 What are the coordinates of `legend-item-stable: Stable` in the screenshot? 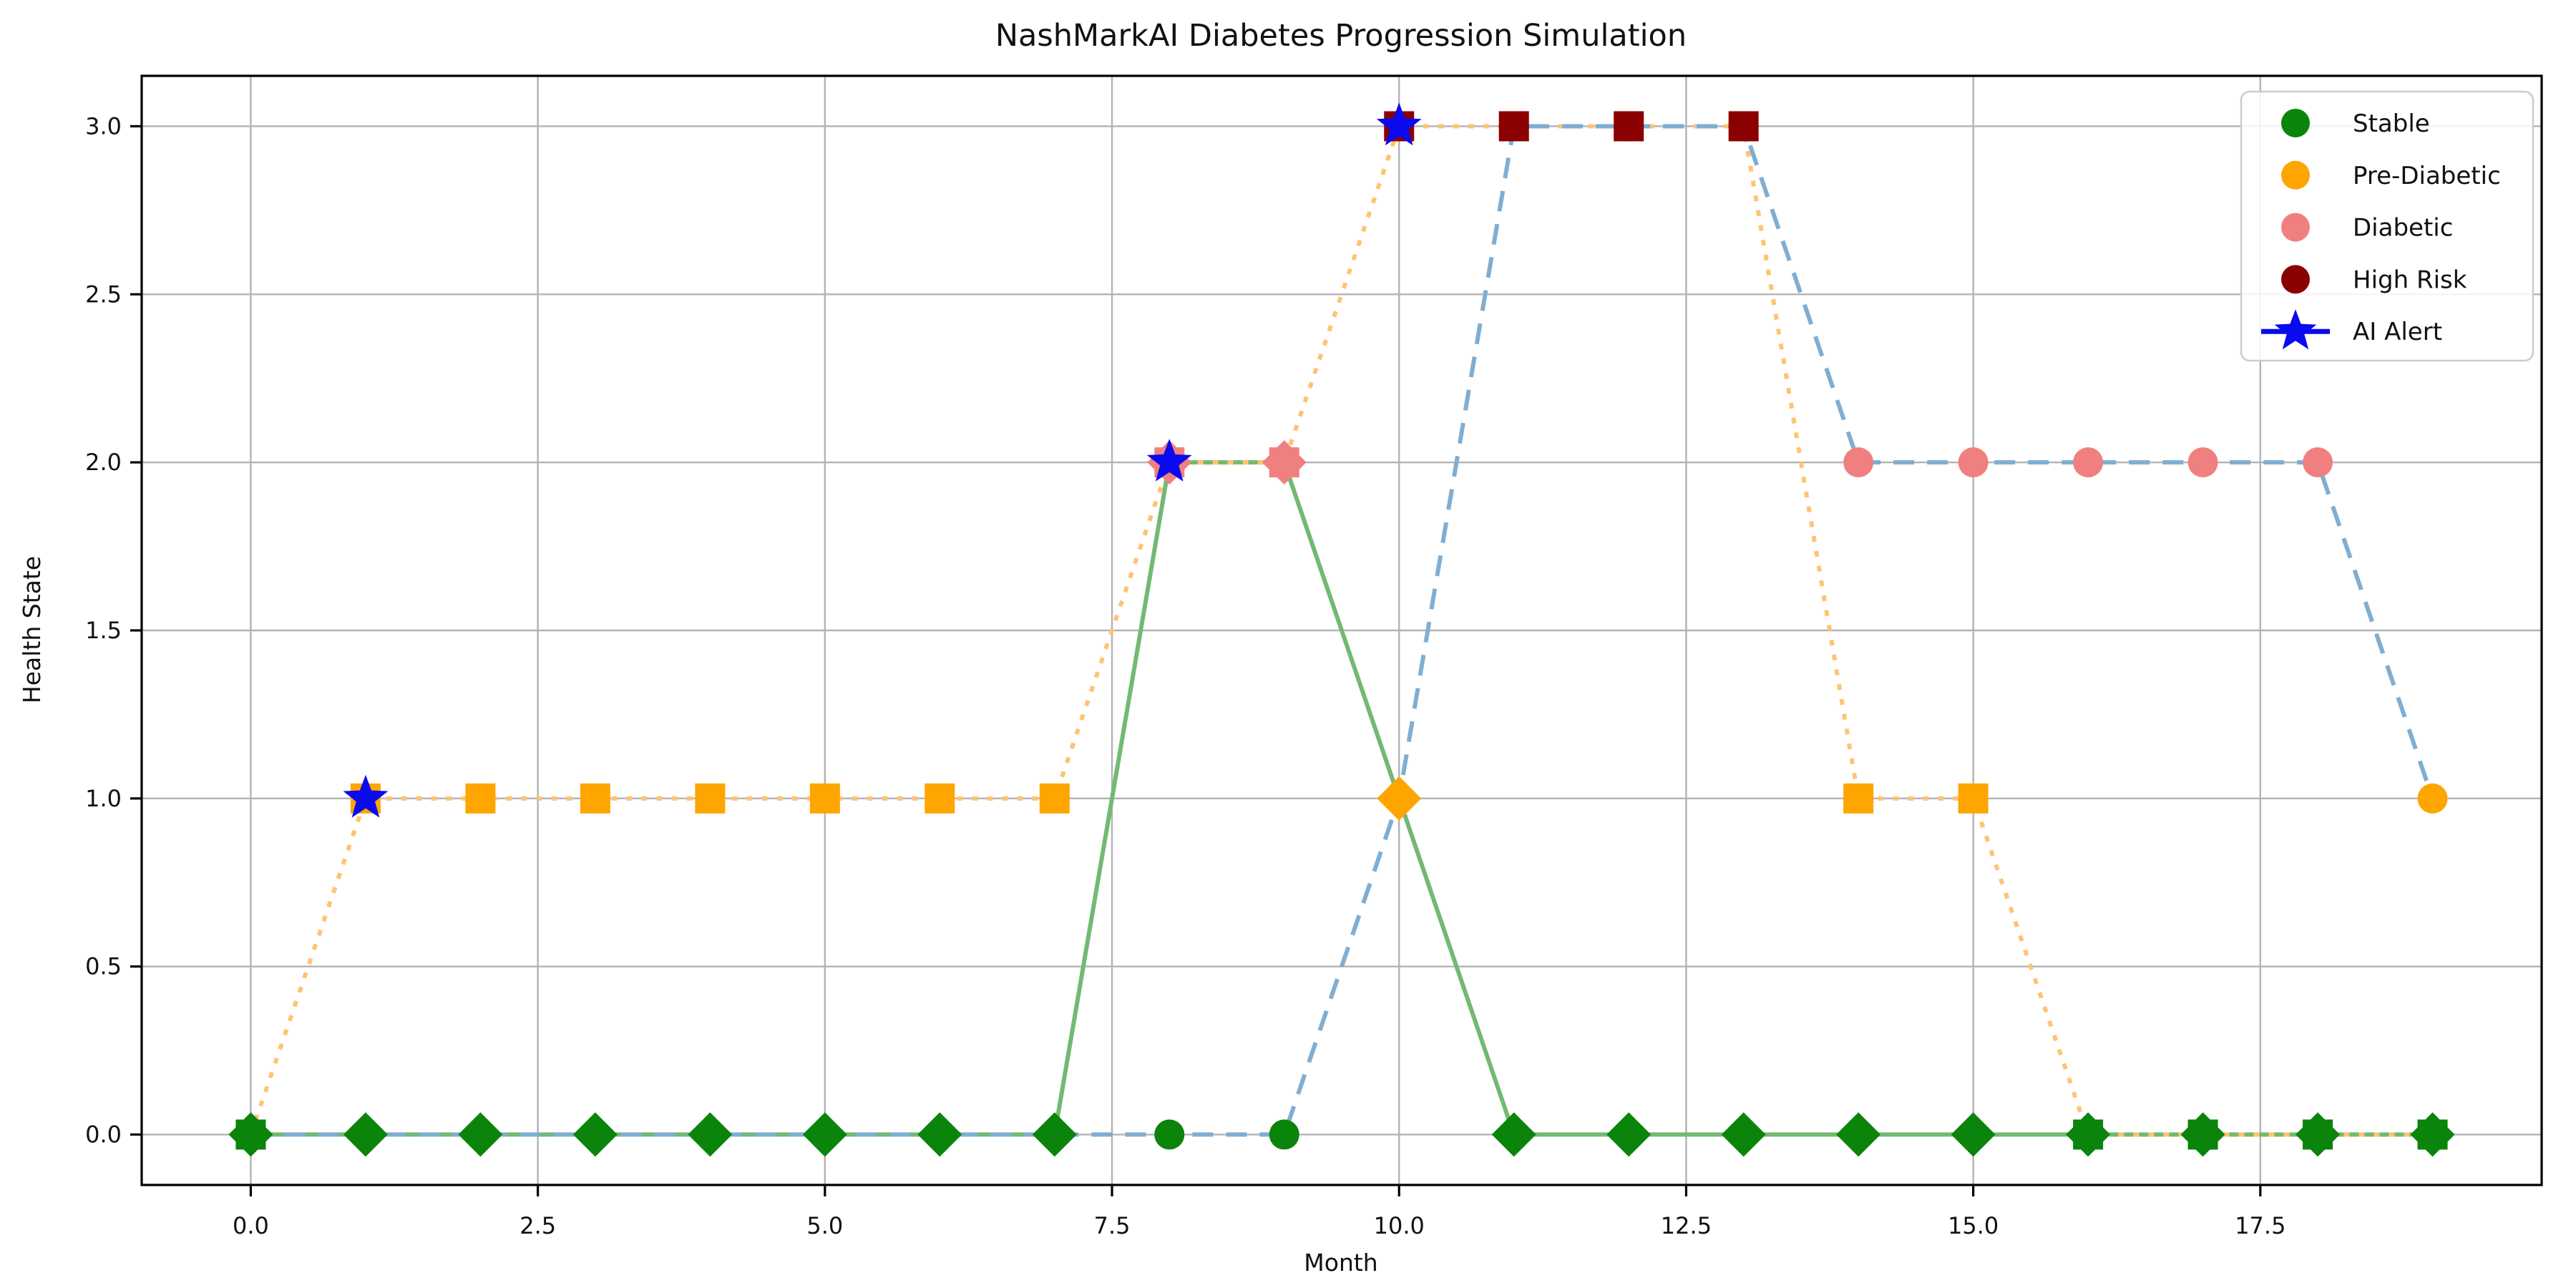 It's located at (2355, 123).